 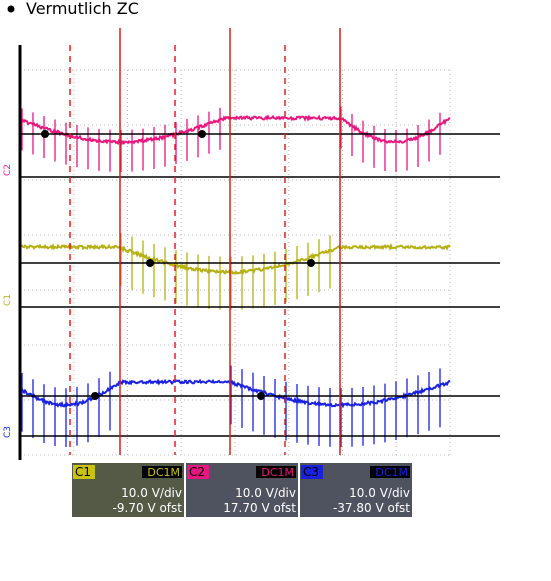 I want to click on channel-side-label: C1, so click(x=8, y=300).